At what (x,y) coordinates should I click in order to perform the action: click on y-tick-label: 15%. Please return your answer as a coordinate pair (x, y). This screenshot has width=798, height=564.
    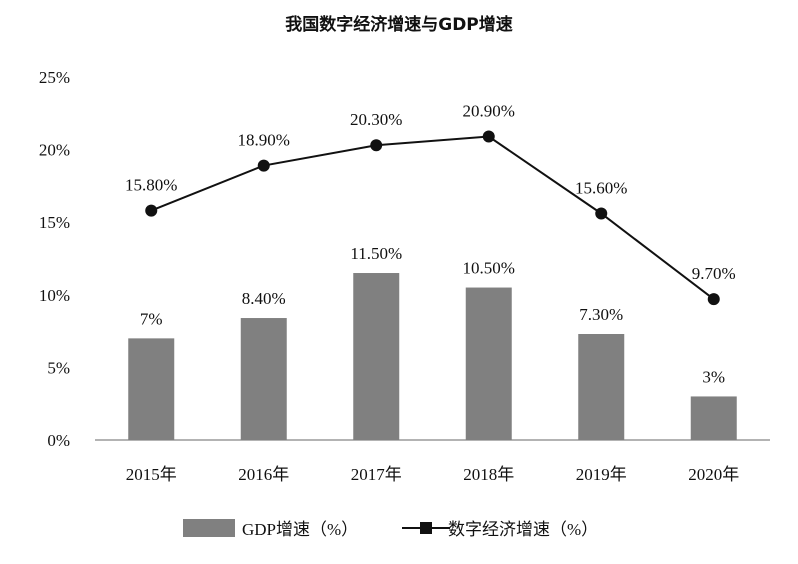
    Looking at the image, I should click on (54, 222).